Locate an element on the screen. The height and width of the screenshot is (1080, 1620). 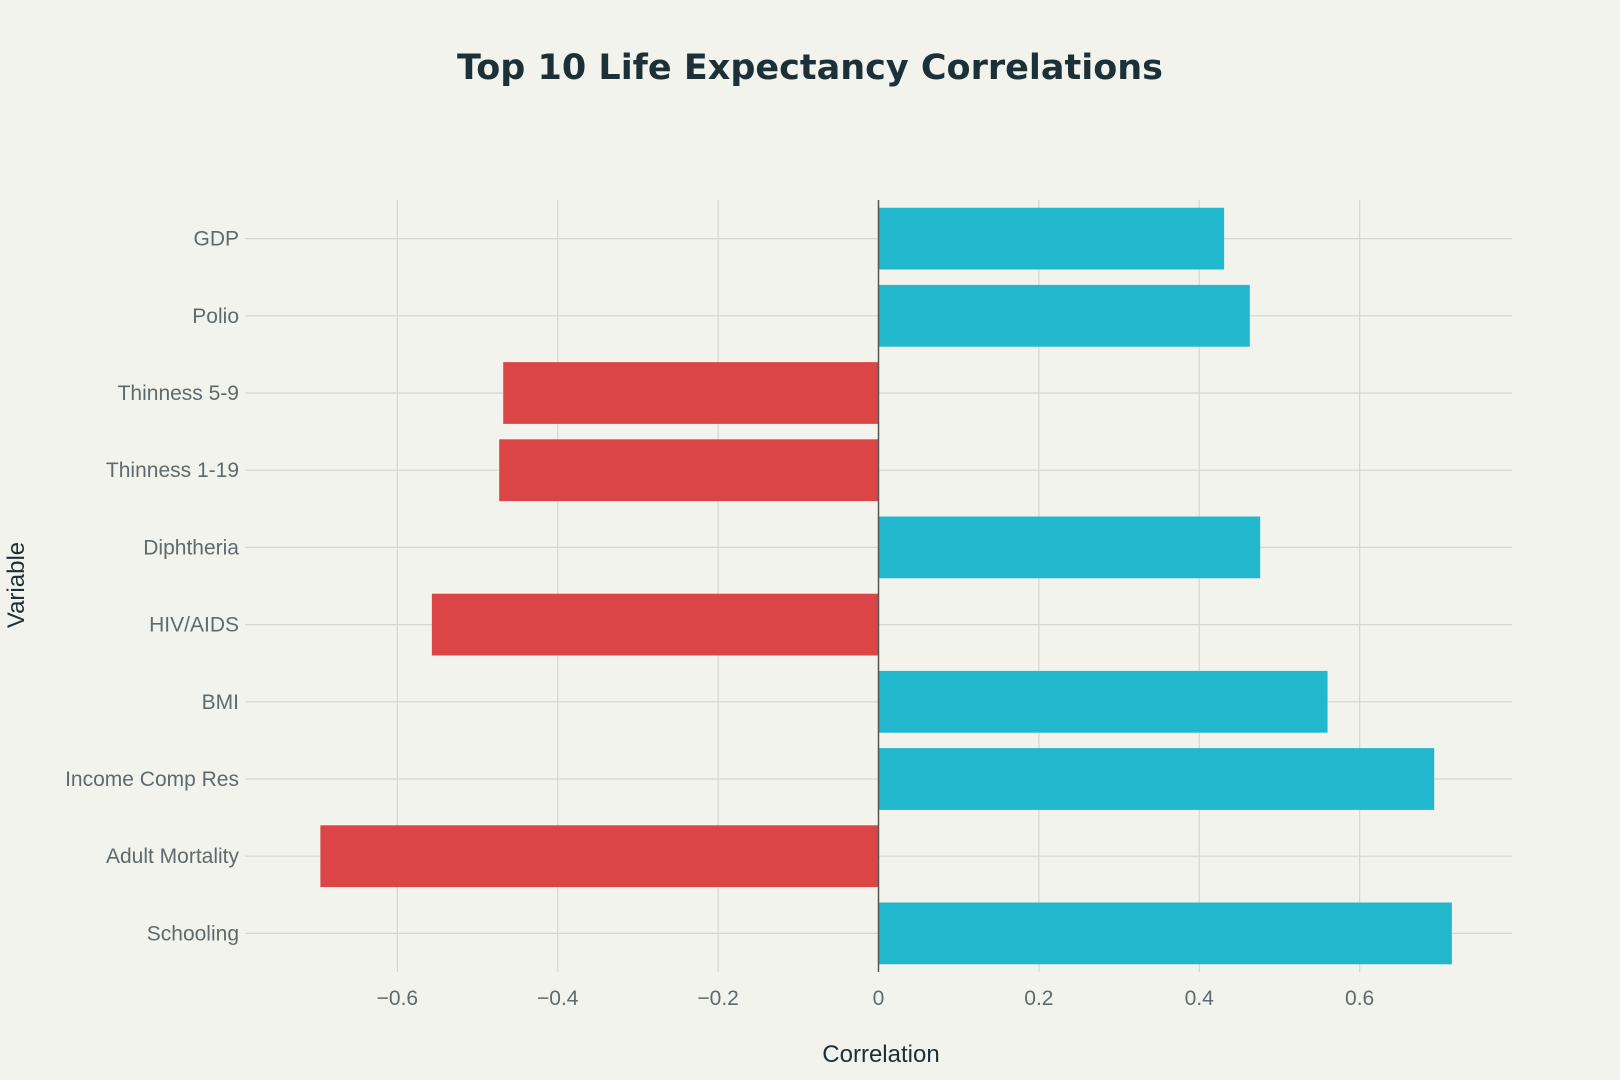
y-category-label: Polio is located at coordinates (215, 316).